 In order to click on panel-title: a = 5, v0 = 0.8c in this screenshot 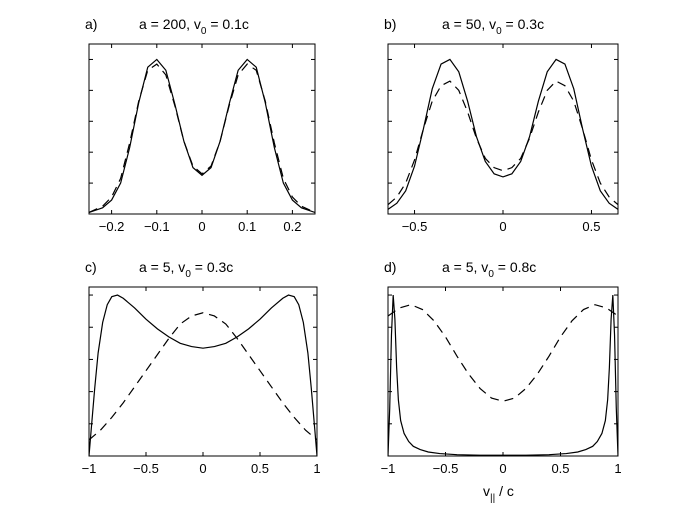, I will do `click(489, 269)`.